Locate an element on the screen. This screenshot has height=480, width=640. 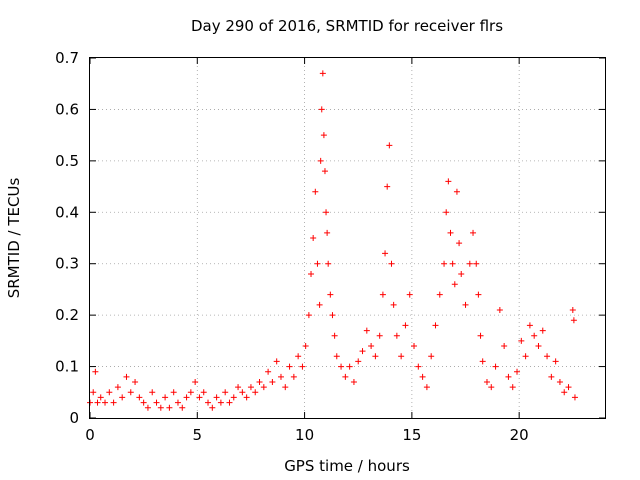
x-tick-label: 10 is located at coordinates (304, 435).